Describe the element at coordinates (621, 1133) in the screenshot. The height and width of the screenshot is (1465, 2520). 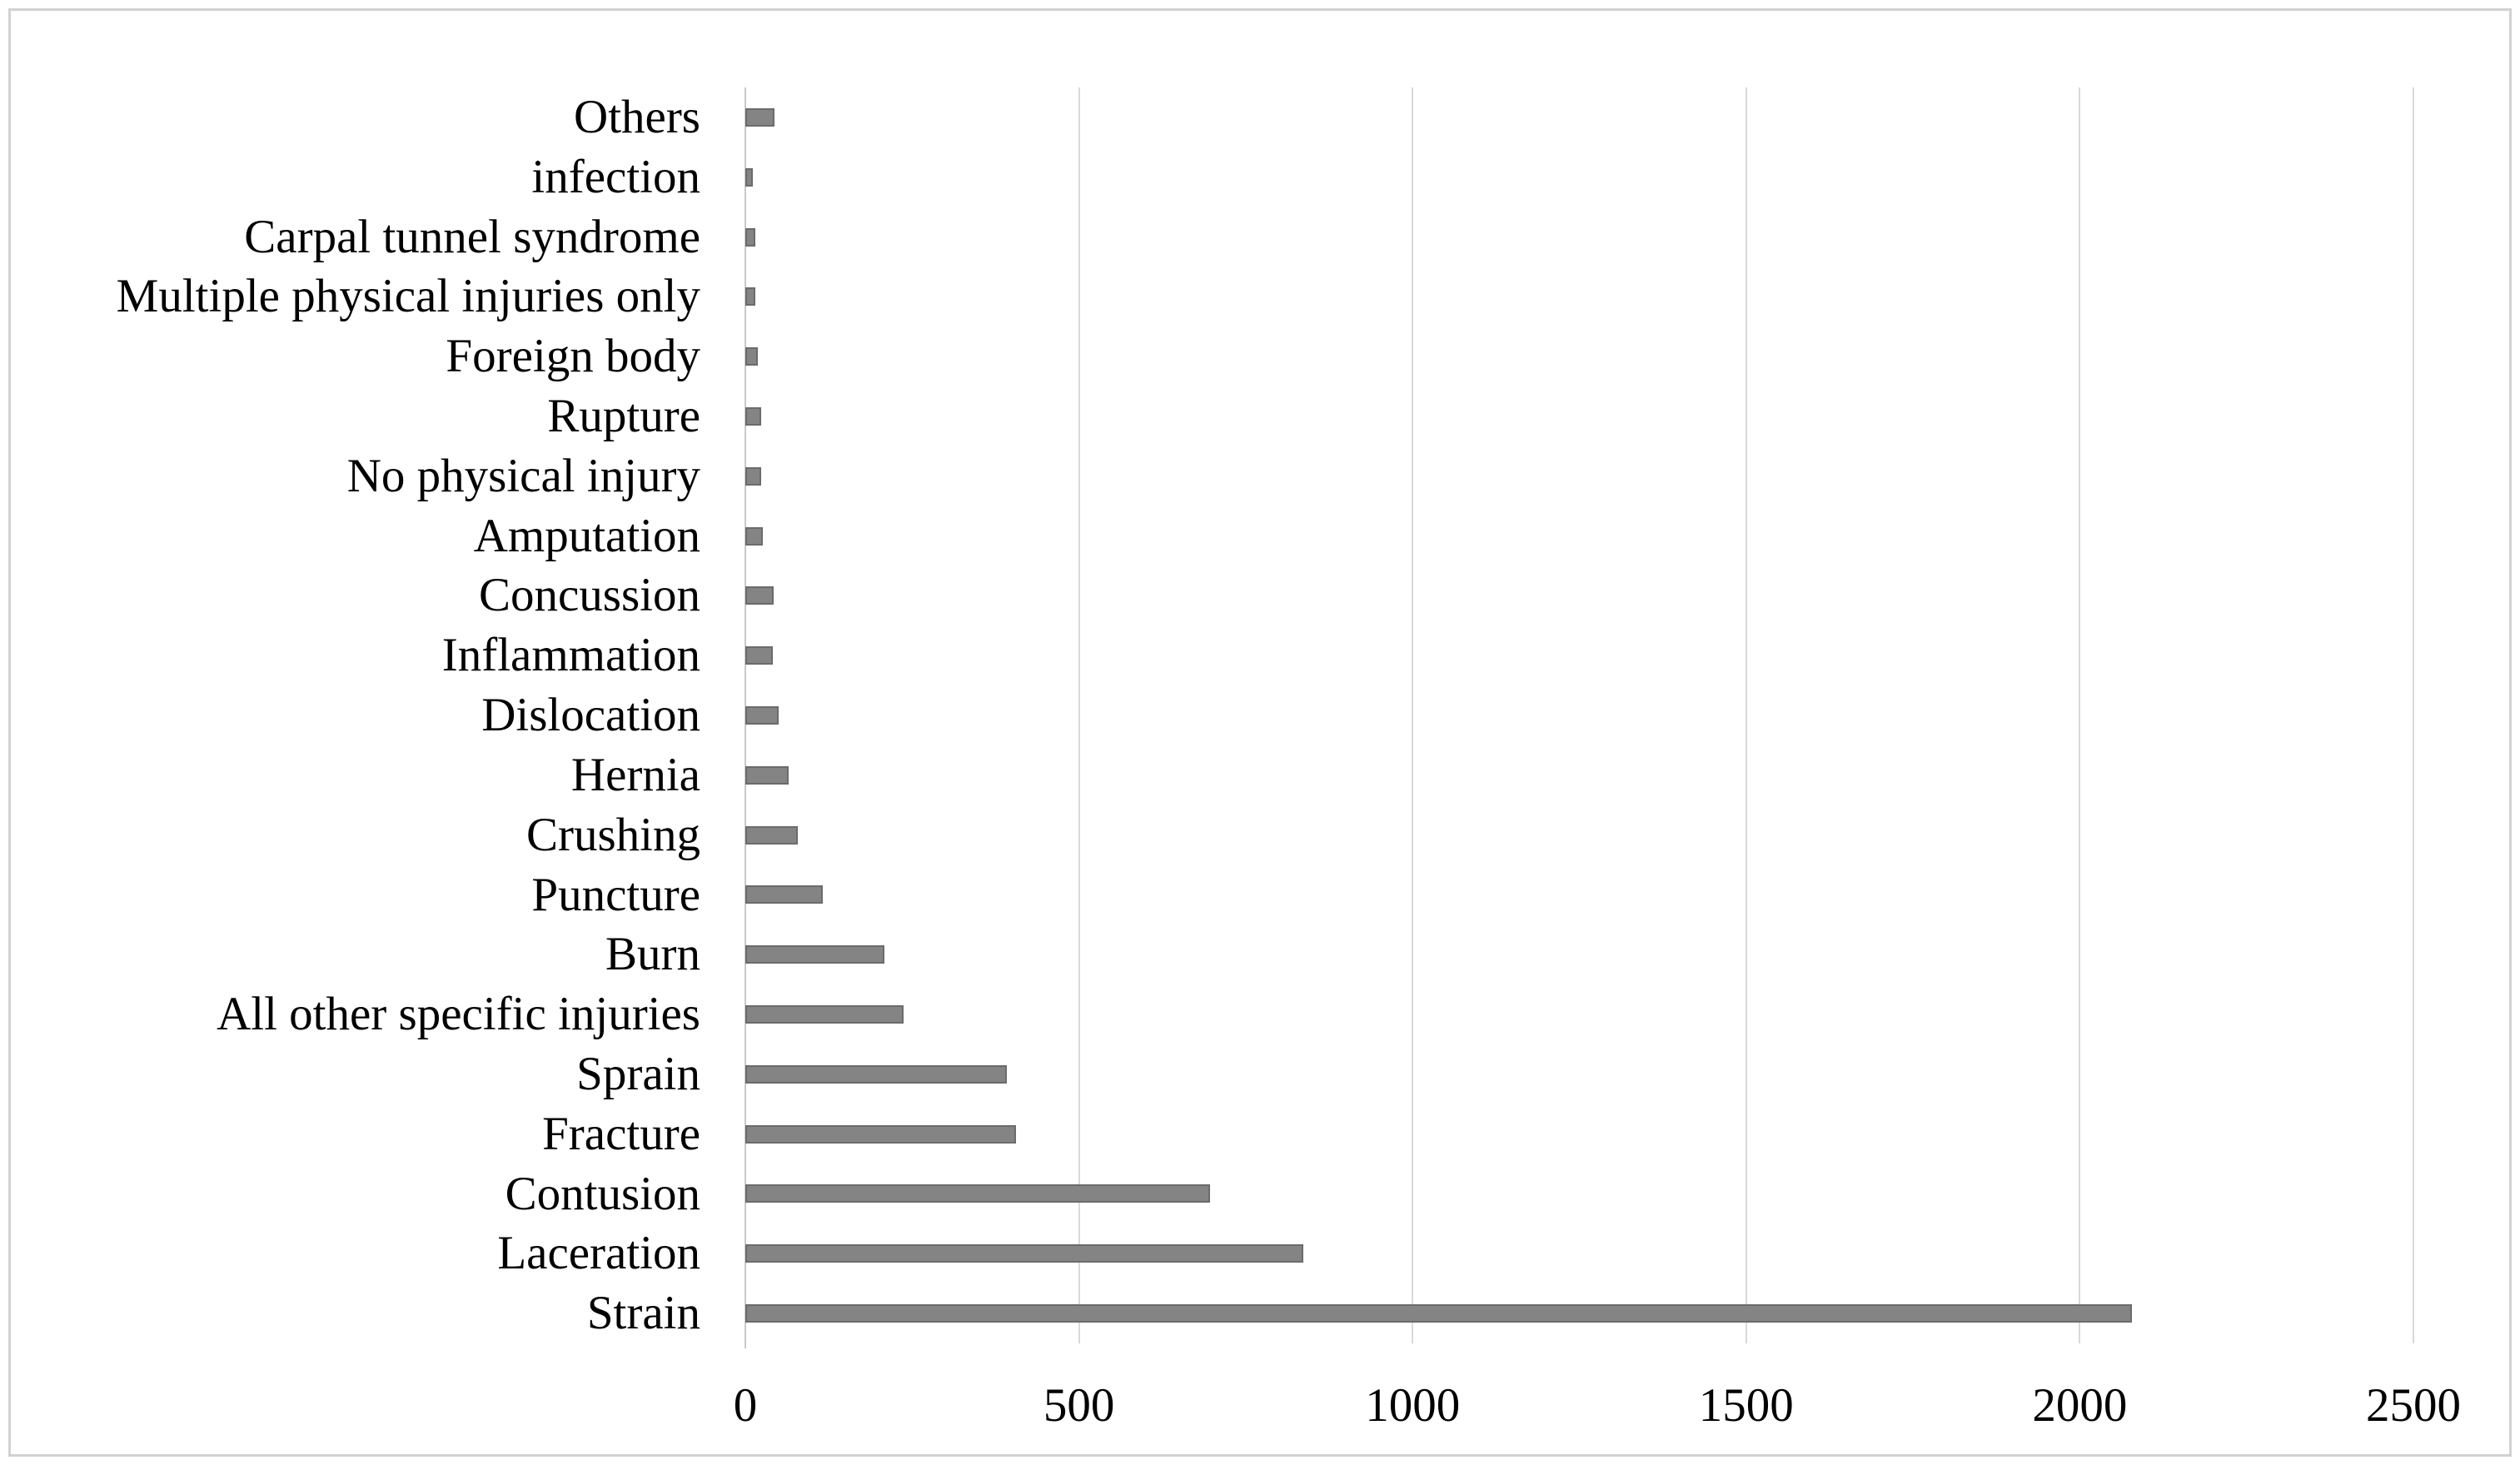
I see `category-label: Fracture` at that location.